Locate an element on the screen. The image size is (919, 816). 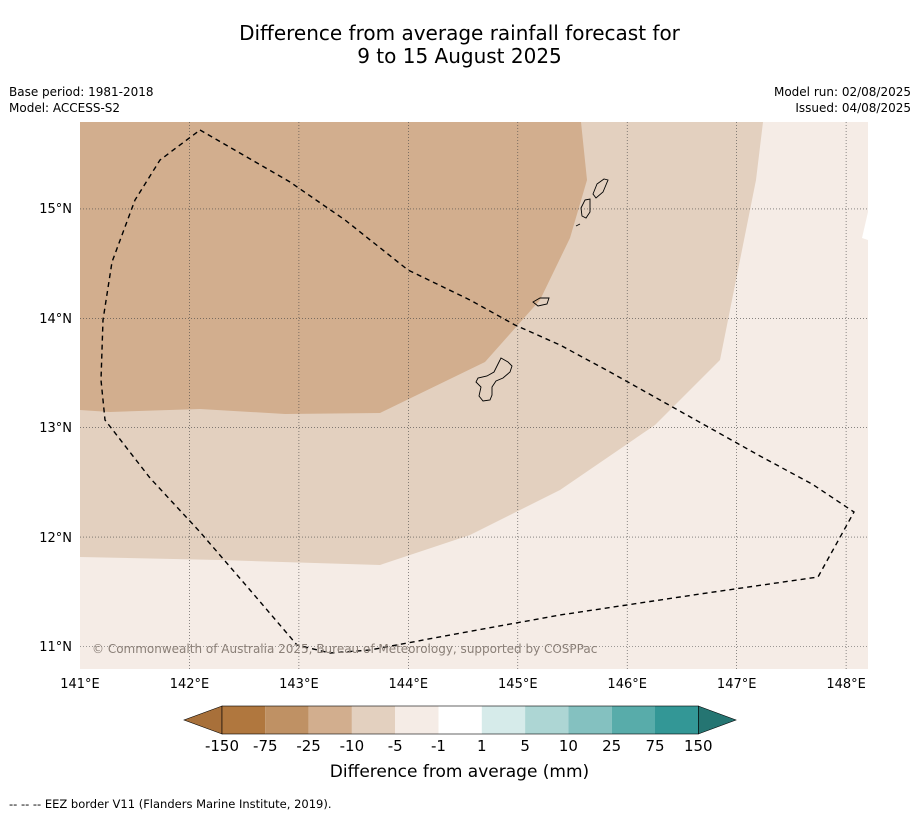
lat-tick-label: 14°N is located at coordinates (55, 319).